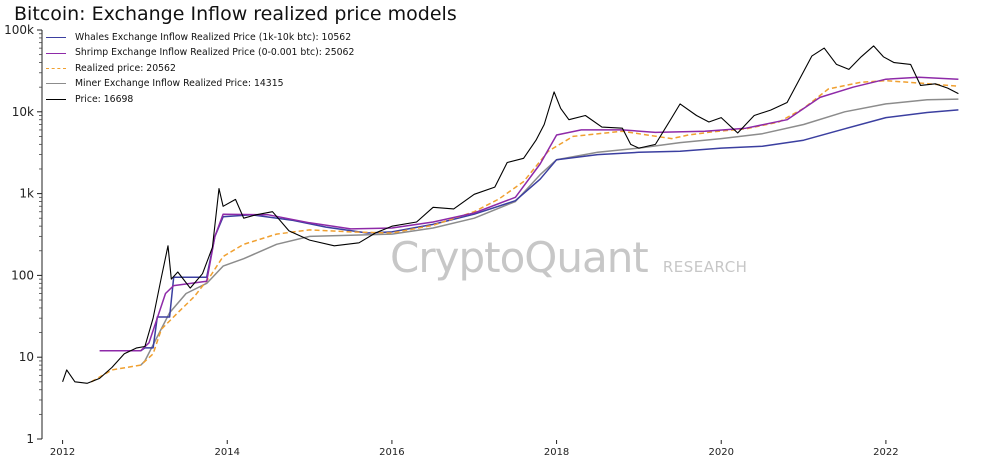  What do you see at coordinates (19, 30) in the screenshot?
I see `y-tick-label: 100k` at bounding box center [19, 30].